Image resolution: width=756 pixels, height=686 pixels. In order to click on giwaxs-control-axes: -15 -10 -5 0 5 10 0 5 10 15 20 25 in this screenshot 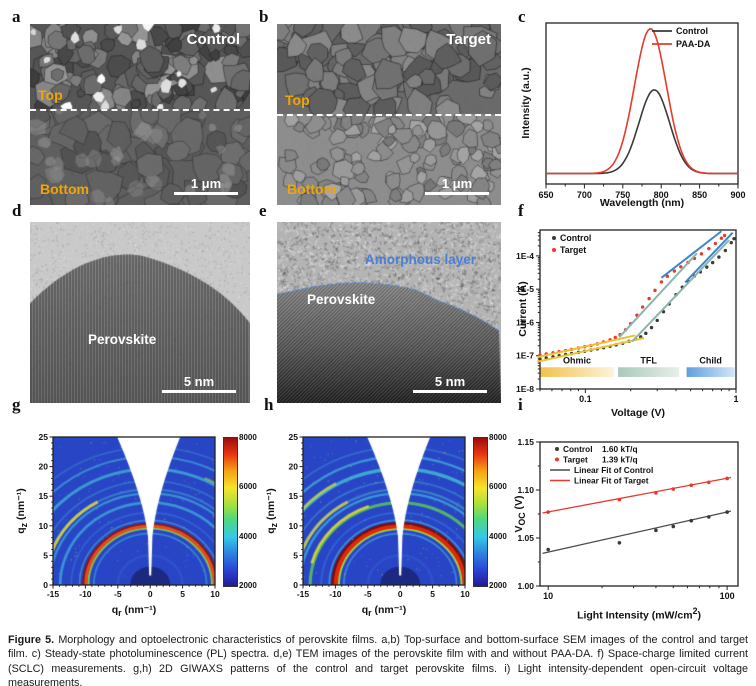, I will do `click(129, 515)`.